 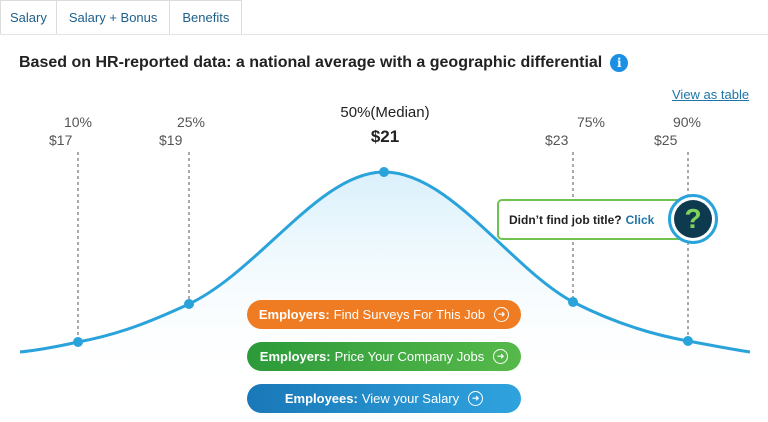 What do you see at coordinates (409, 356) in the screenshot?
I see `button-label: Price Your Company Jobs` at bounding box center [409, 356].